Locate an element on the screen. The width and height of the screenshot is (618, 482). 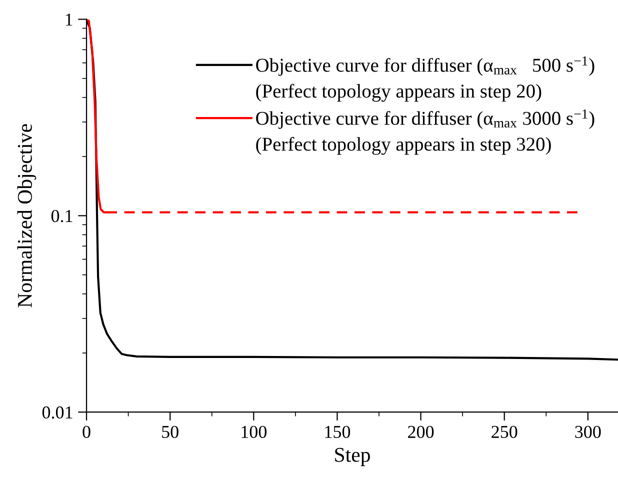
annotation: (Perfect topology appears in step 20) is located at coordinates (399, 93).